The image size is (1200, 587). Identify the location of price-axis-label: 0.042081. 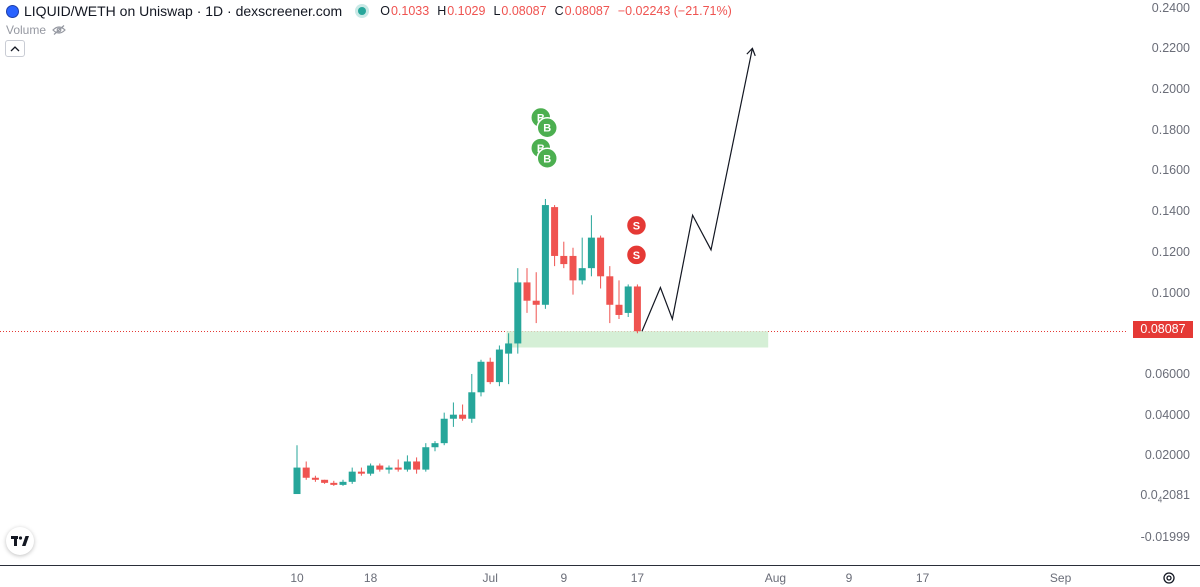
(1165, 496).